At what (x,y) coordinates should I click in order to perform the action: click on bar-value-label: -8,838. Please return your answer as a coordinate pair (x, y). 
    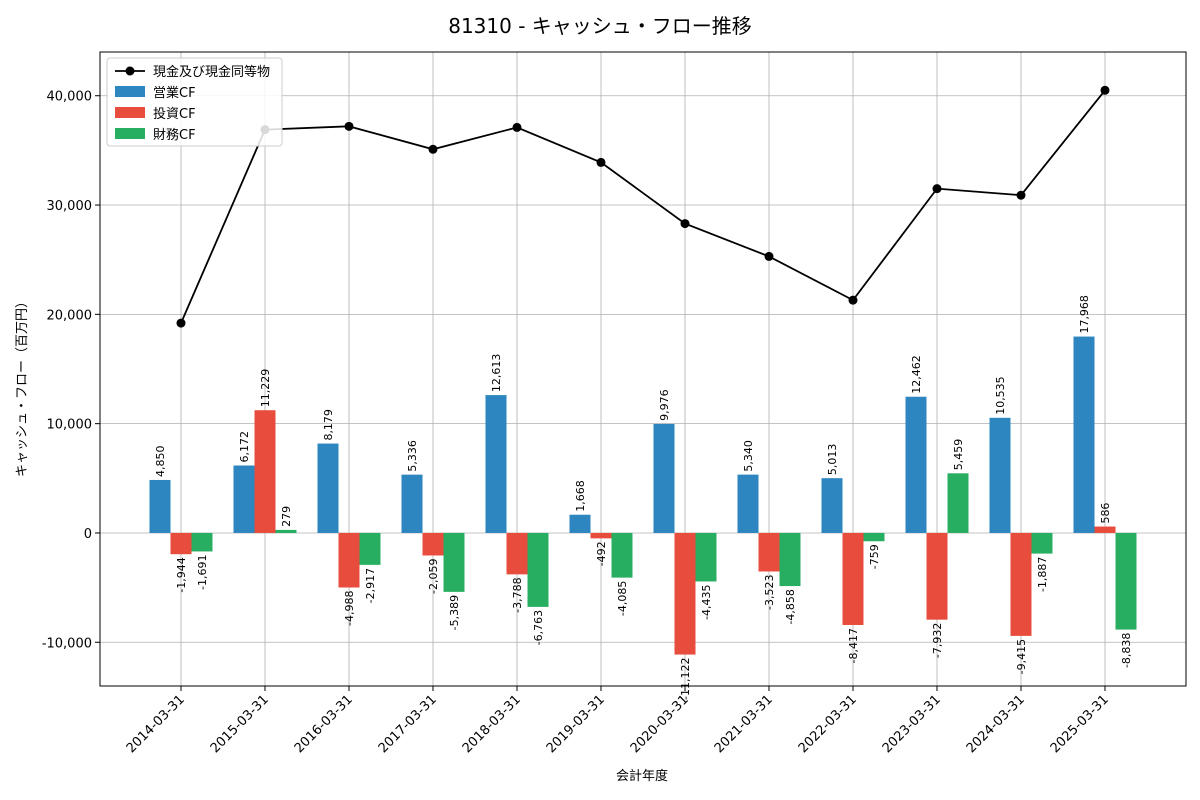
    Looking at the image, I should click on (1126, 650).